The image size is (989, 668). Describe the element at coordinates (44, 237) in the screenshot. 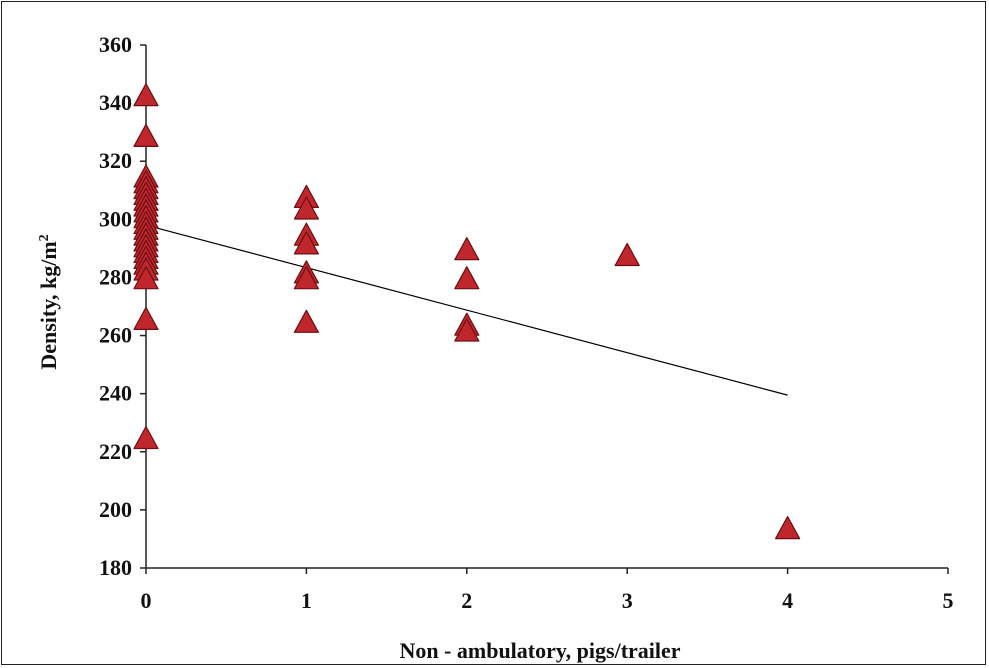

I see `y-axis-title-superscript: 2` at that location.